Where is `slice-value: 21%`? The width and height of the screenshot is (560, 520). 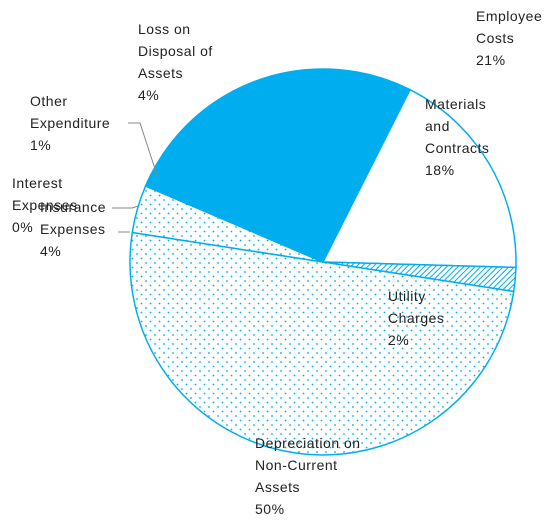 slice-value: 21% is located at coordinates (491, 60).